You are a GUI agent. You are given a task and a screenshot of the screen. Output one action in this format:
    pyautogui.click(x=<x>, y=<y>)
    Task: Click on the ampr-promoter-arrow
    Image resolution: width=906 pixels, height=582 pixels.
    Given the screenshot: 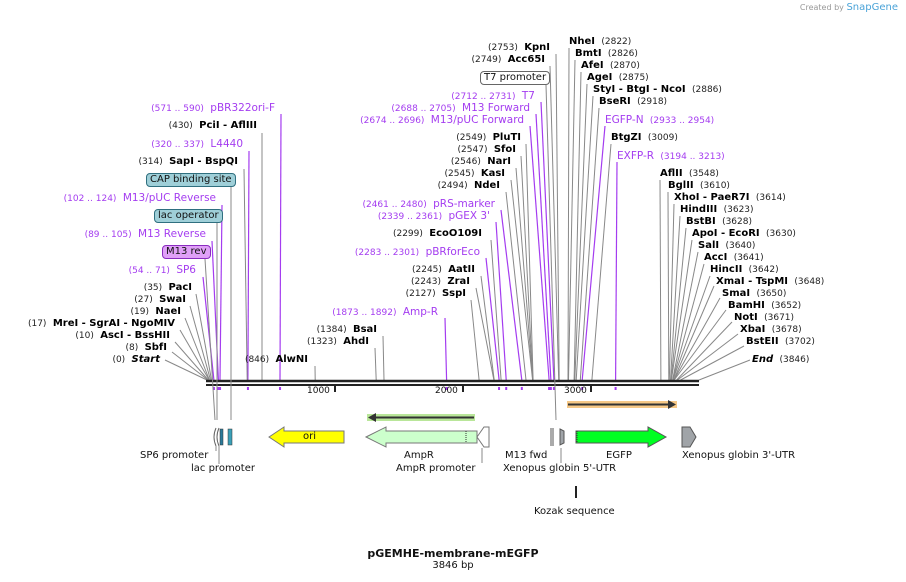 What is the action you would take?
    pyautogui.click(x=483, y=437)
    